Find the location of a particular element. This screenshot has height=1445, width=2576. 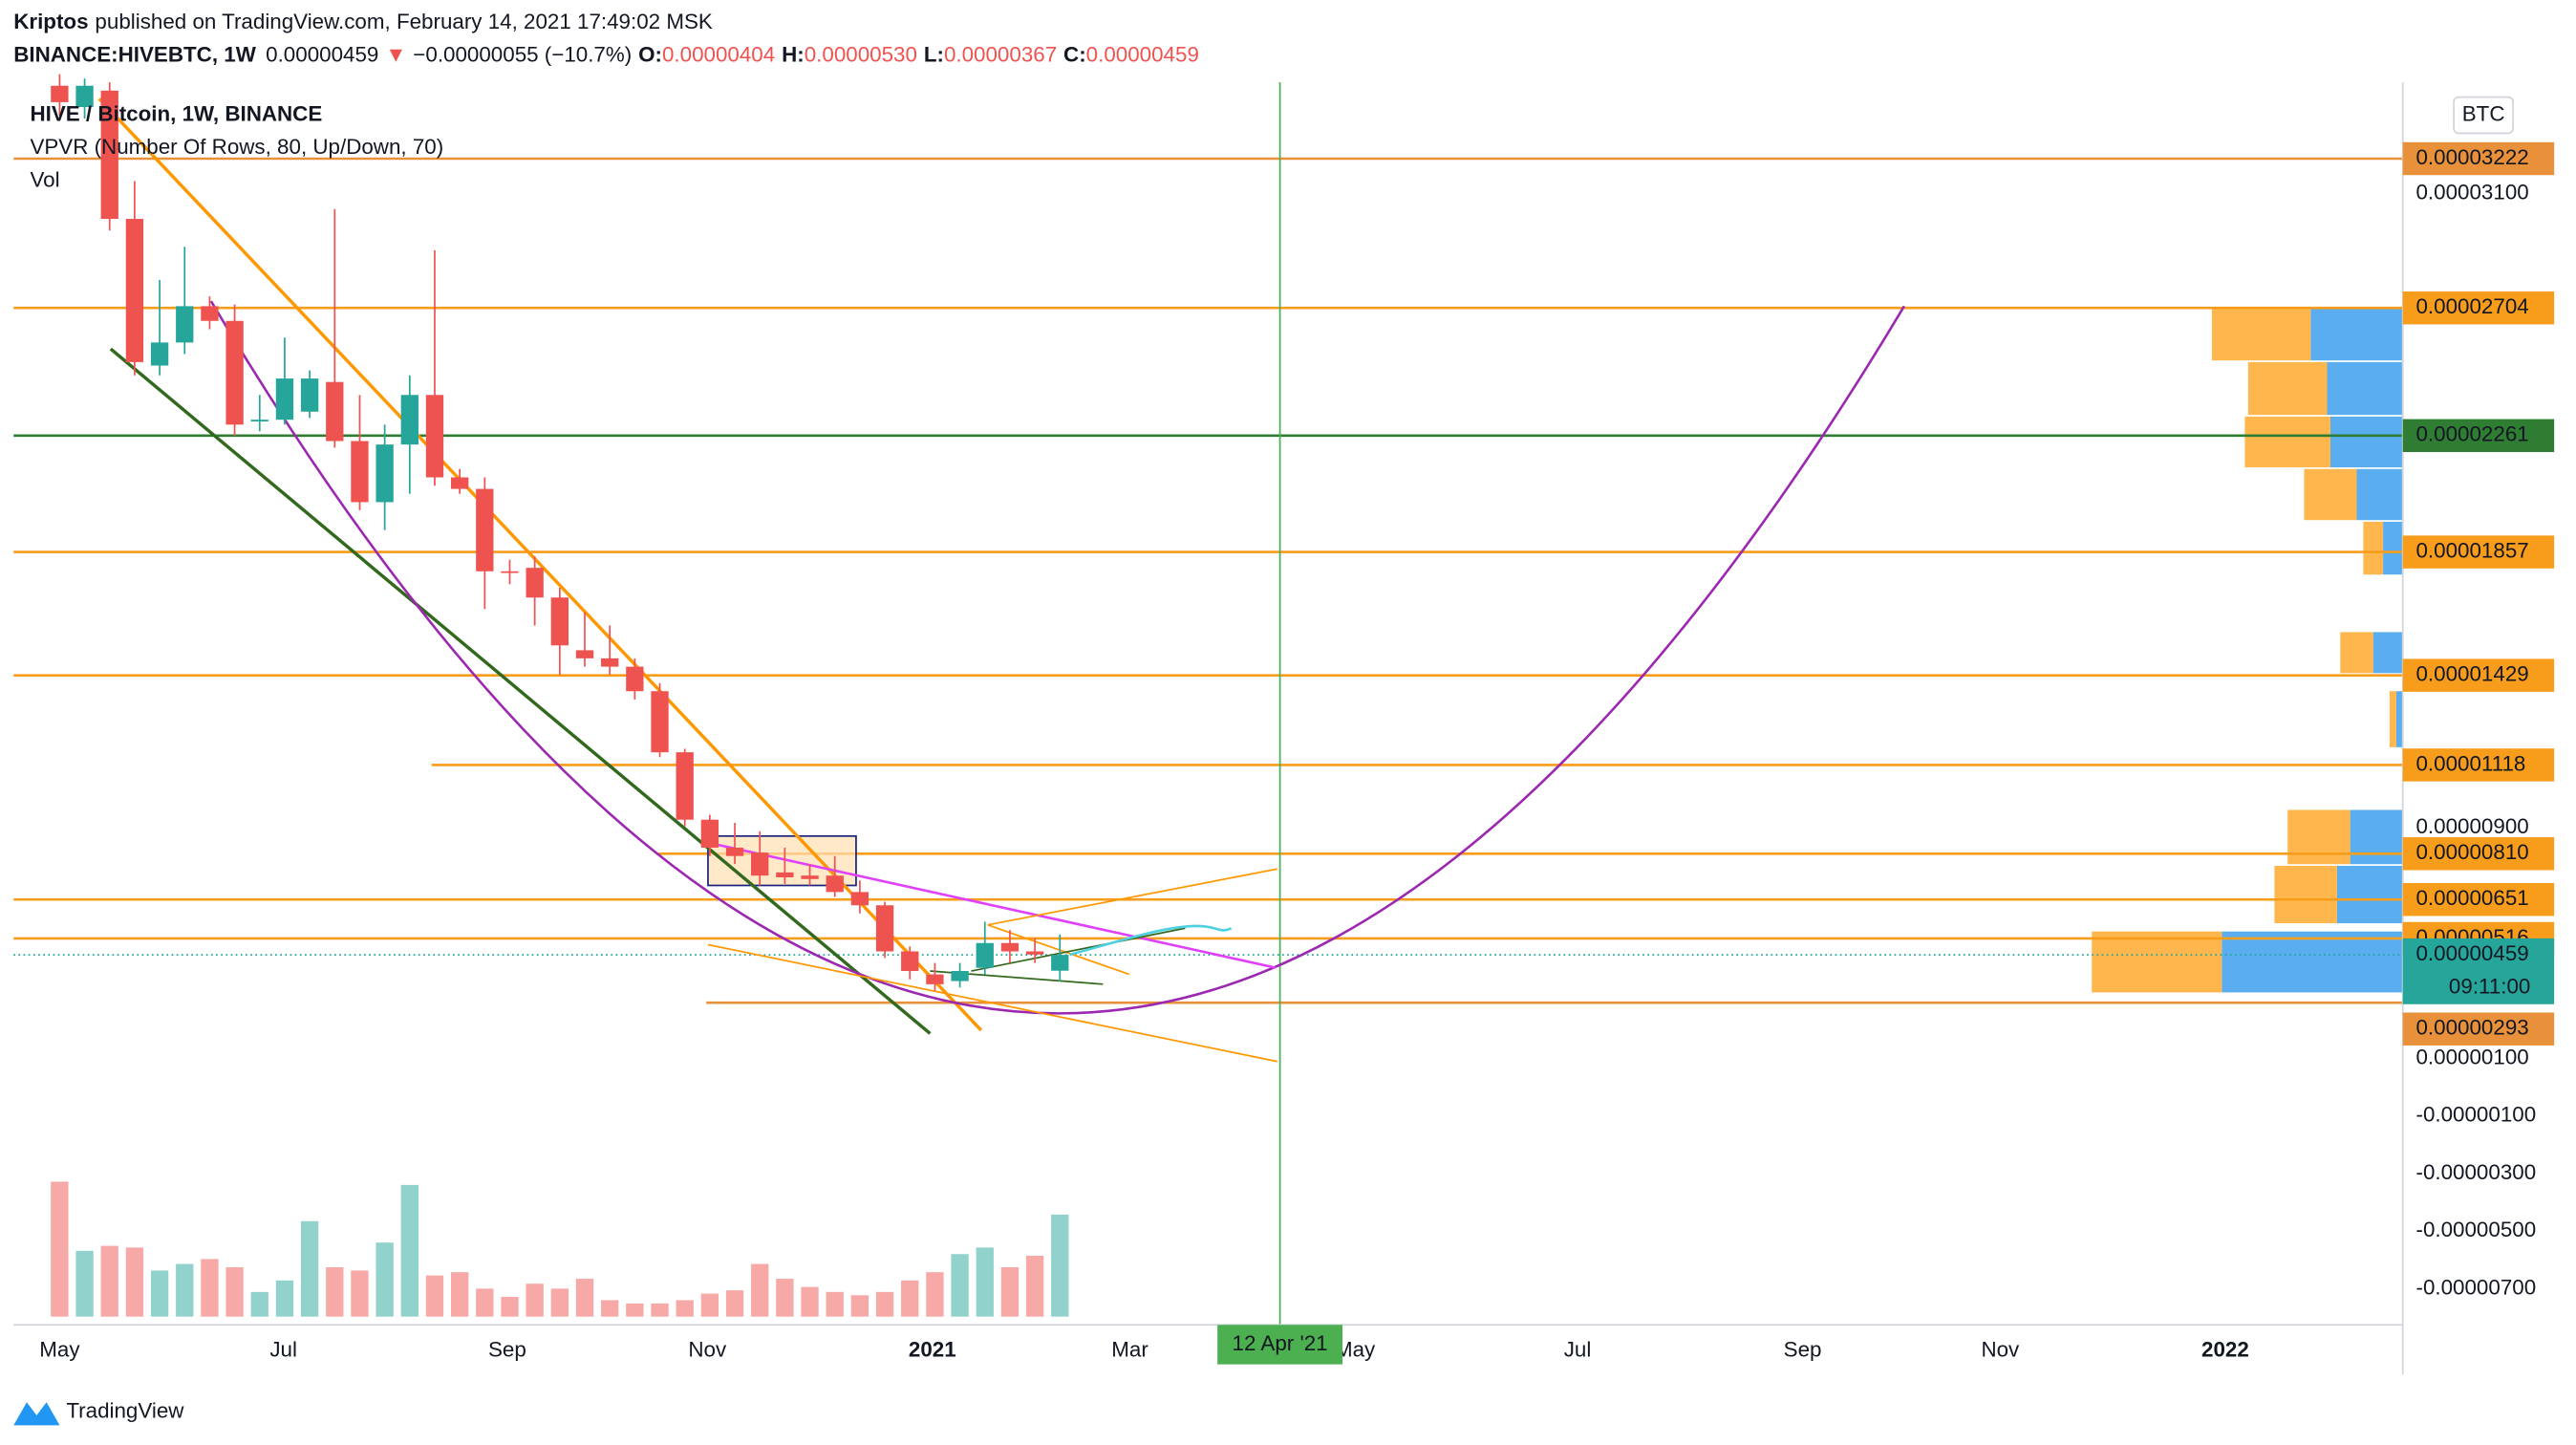

marker-label: 12 Apr '21 is located at coordinates (1280, 1343).